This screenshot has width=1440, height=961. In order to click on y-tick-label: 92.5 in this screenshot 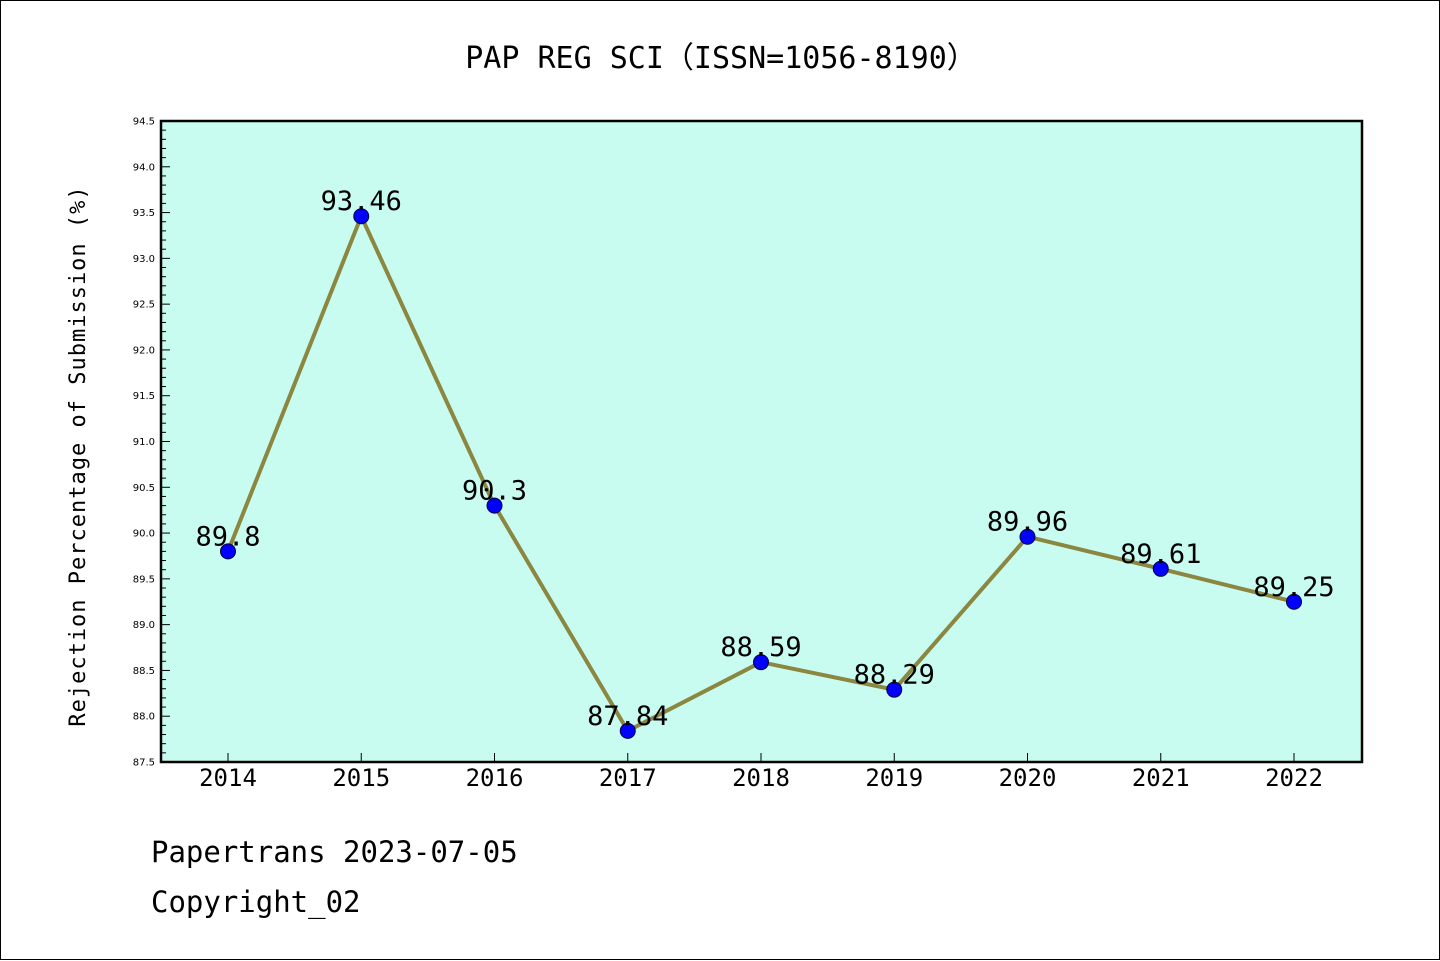, I will do `click(144, 305)`.